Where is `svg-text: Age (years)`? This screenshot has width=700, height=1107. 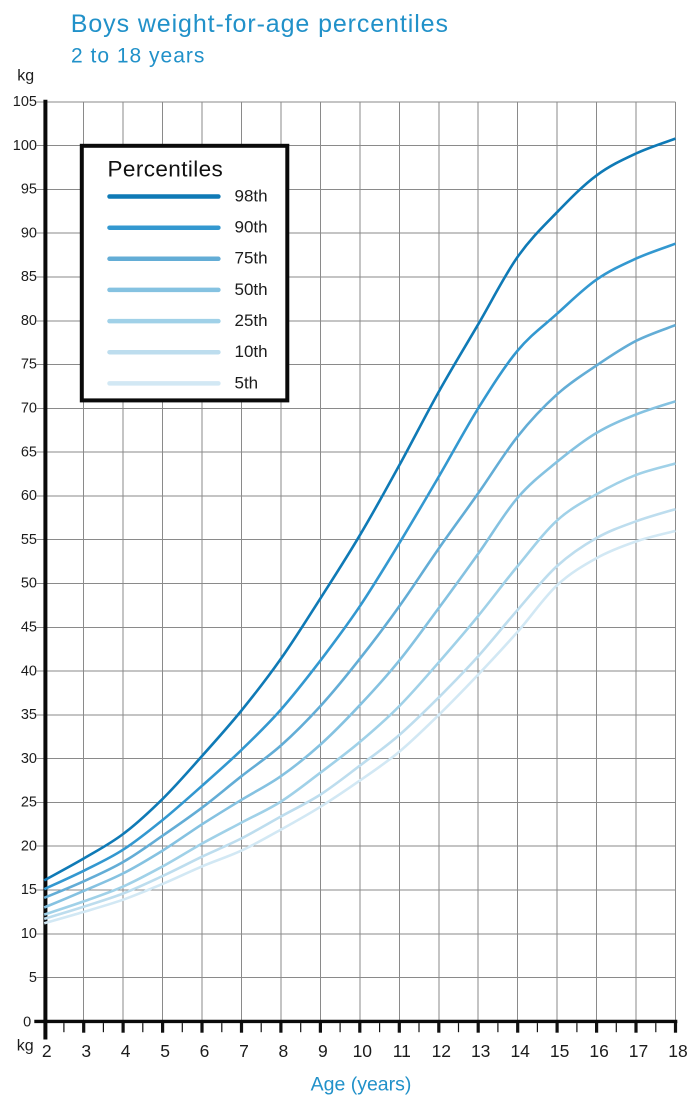
svg-text: Age (years) is located at coordinates (361, 1084).